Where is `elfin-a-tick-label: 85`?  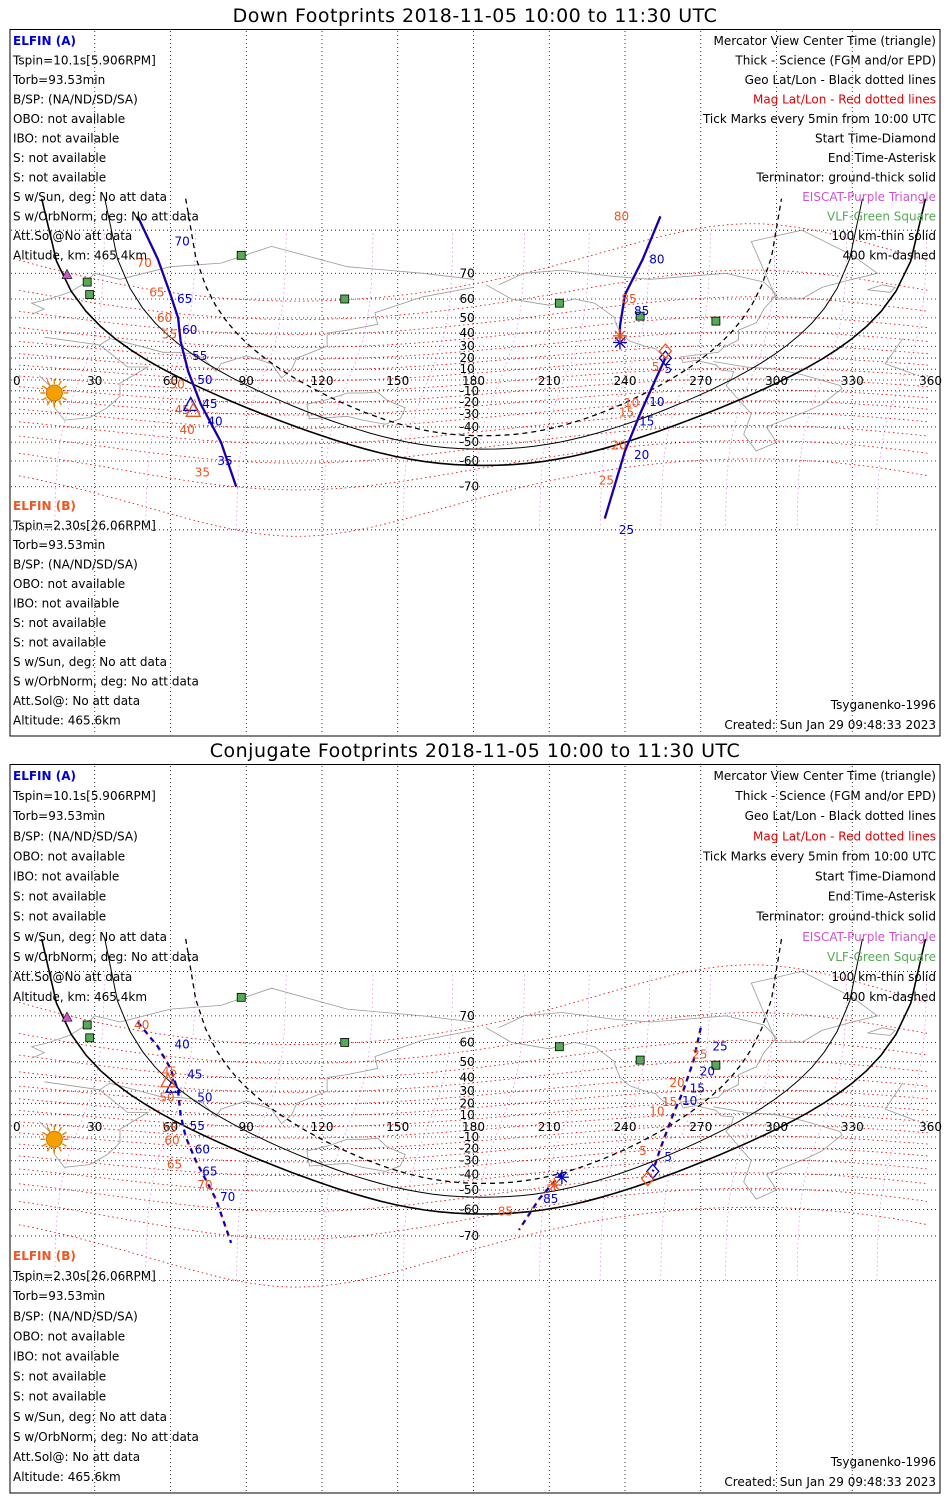
elfin-a-tick-label: 85 is located at coordinates (641, 311).